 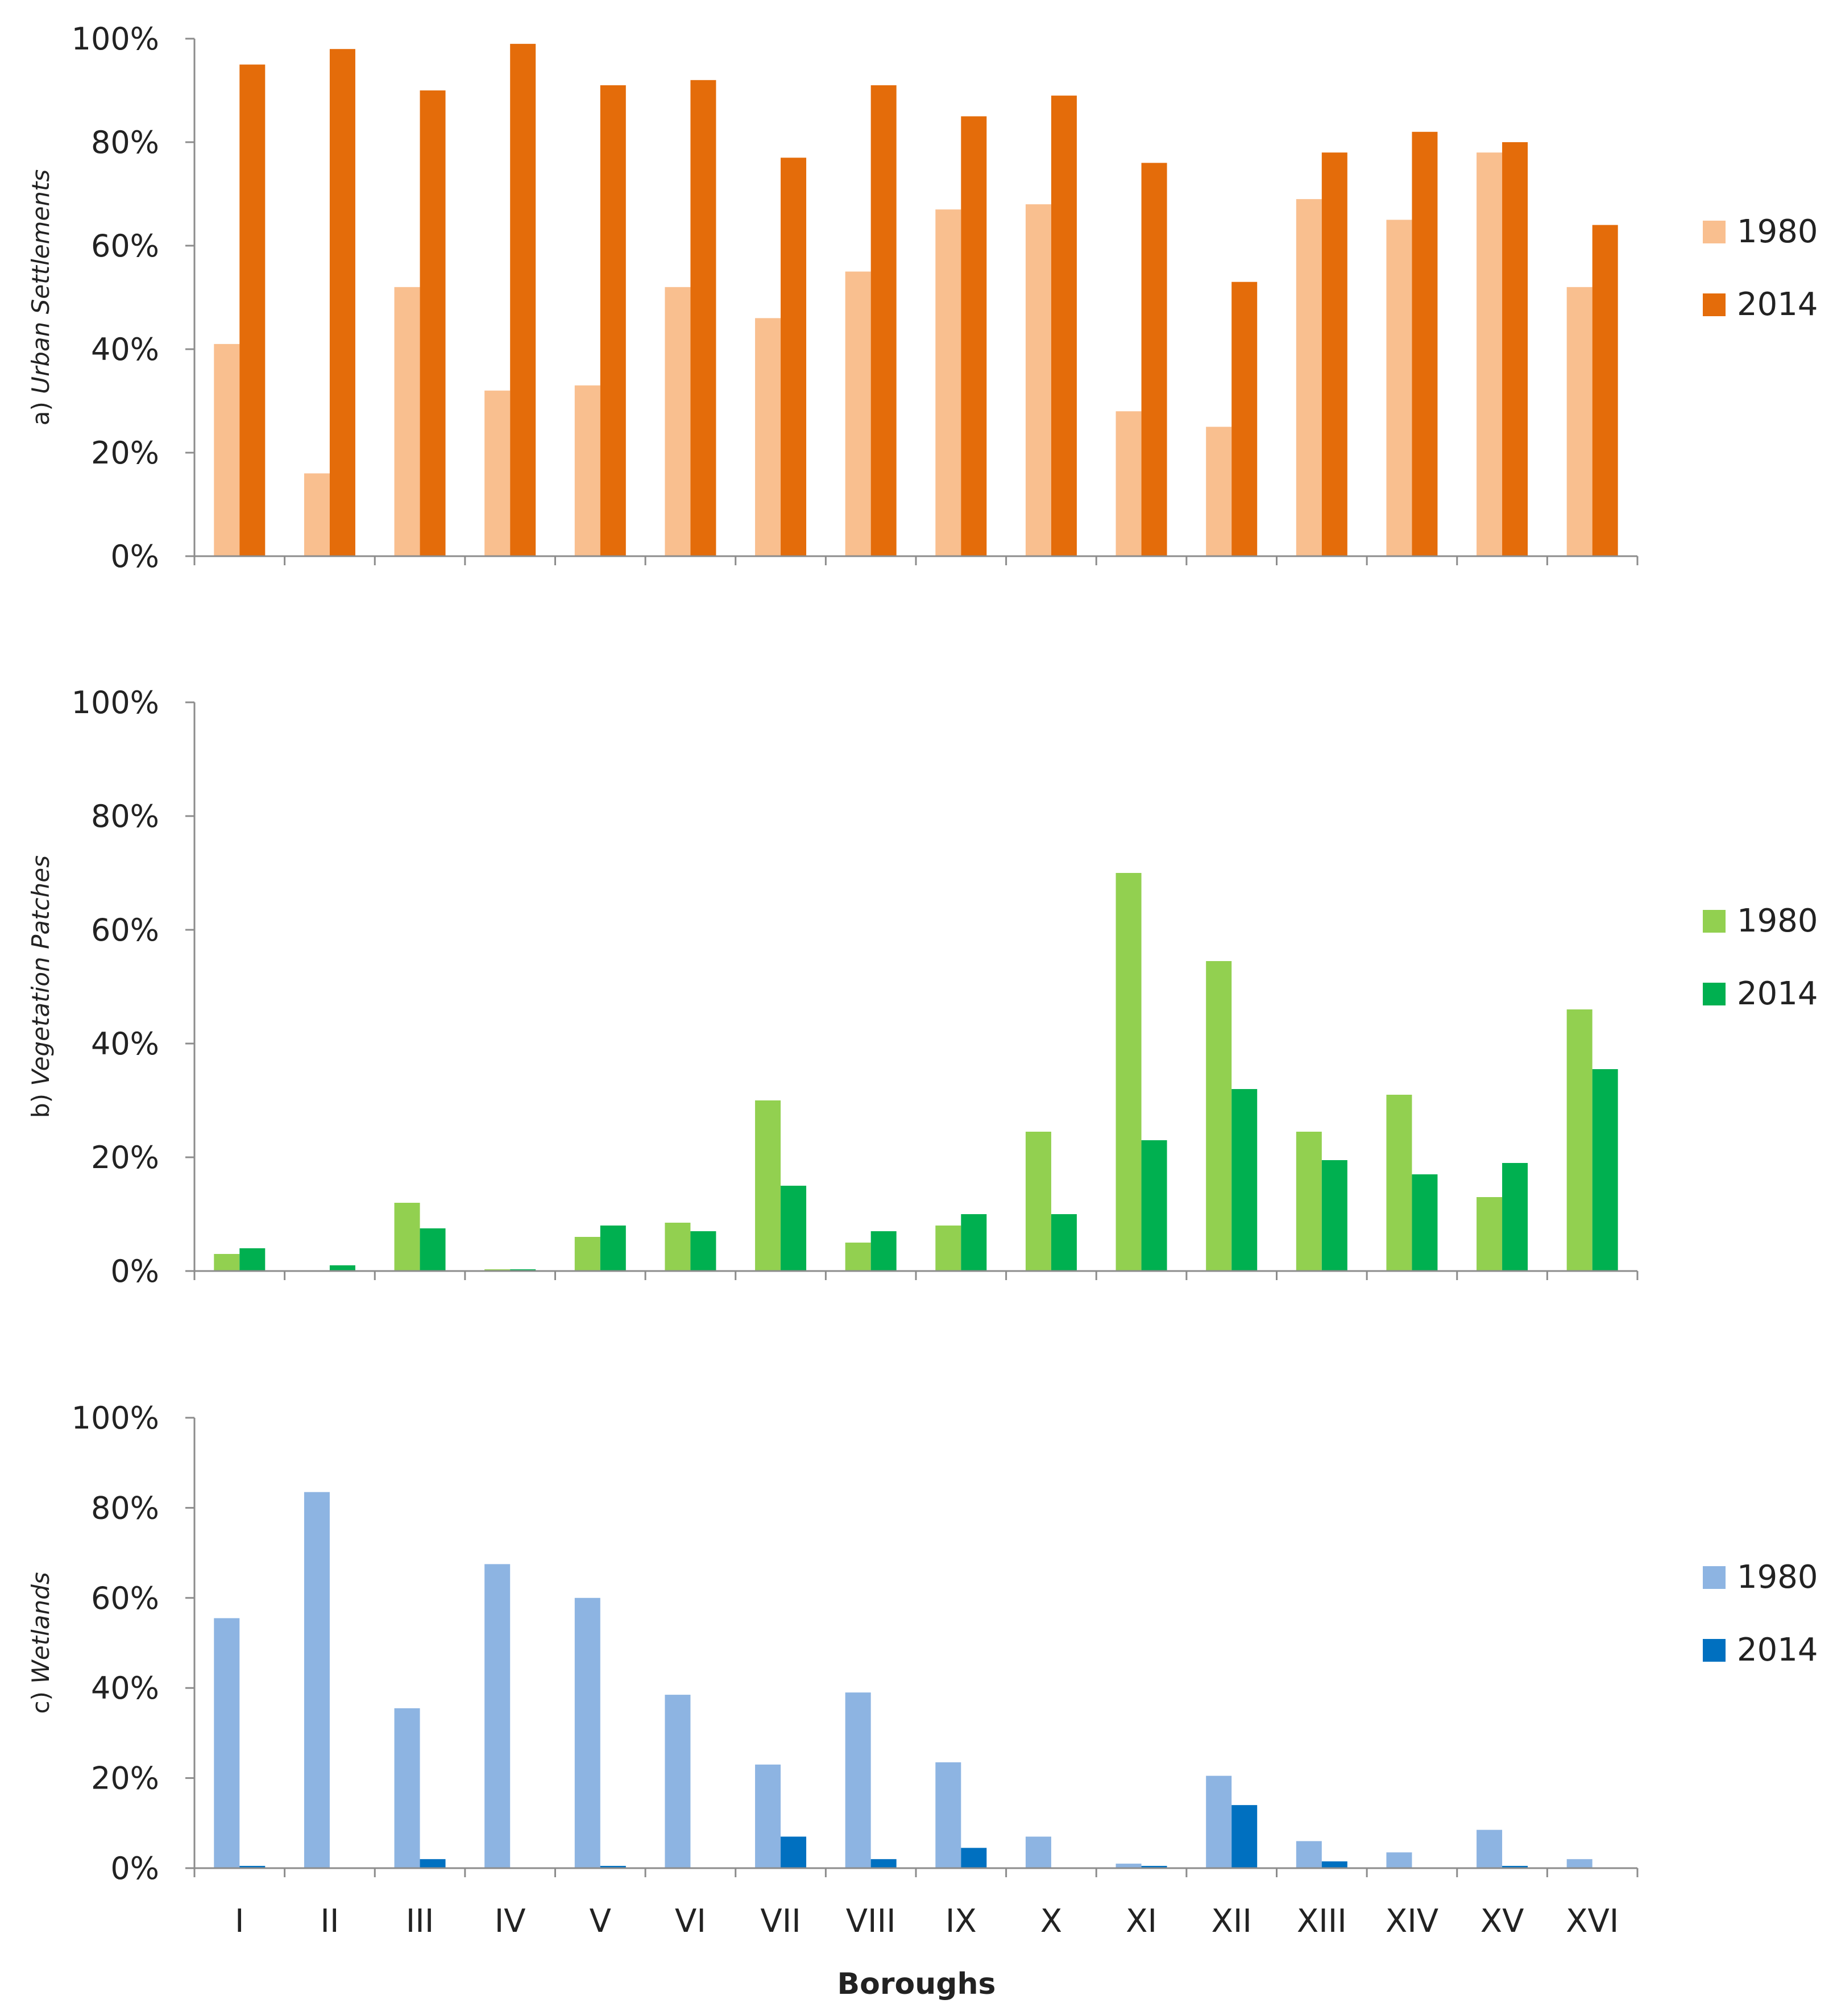 What do you see at coordinates (1778, 1650) in the screenshot?
I see `legend-label-2014: 2014` at bounding box center [1778, 1650].